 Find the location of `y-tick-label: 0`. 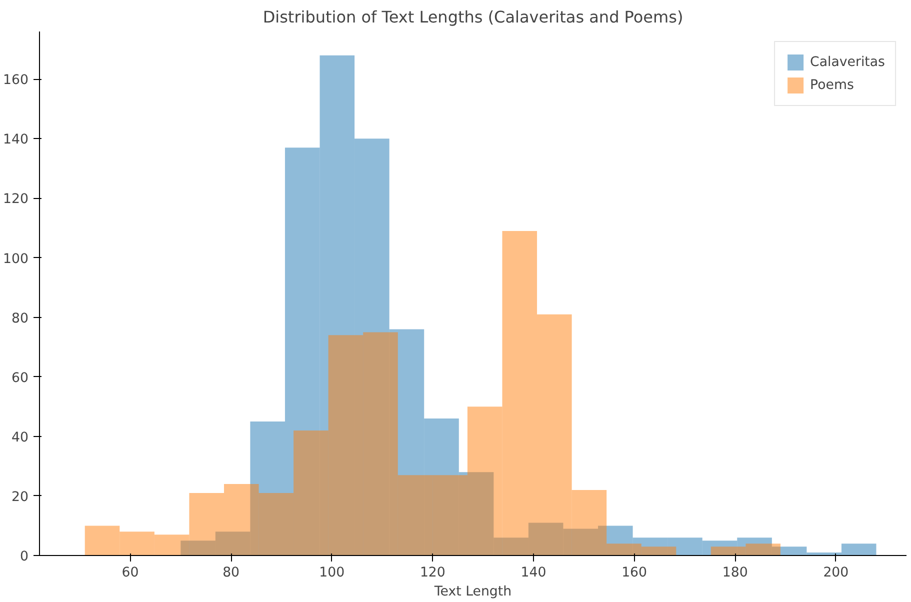

y-tick-label: 0 is located at coordinates (24, 557).